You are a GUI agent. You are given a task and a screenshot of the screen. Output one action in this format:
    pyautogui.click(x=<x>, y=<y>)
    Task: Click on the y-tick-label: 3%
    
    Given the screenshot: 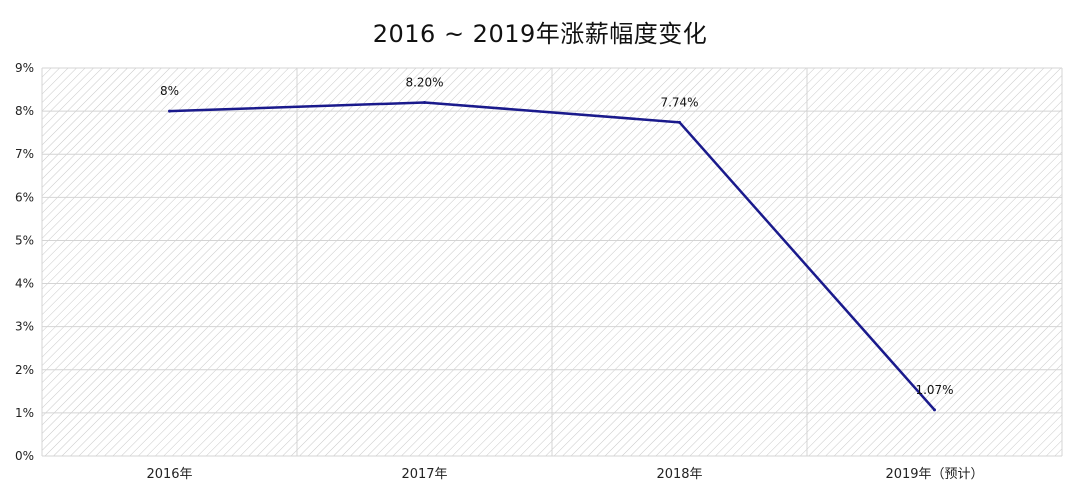 What is the action you would take?
    pyautogui.click(x=24, y=327)
    